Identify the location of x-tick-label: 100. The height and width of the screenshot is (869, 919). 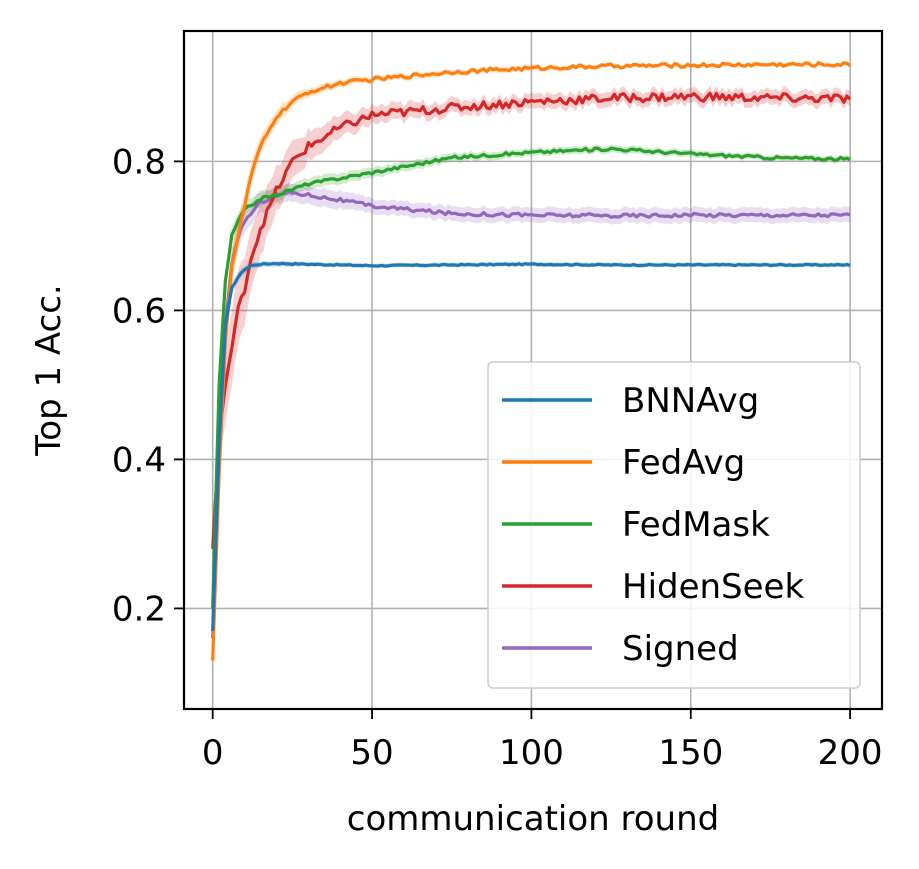
(531, 753).